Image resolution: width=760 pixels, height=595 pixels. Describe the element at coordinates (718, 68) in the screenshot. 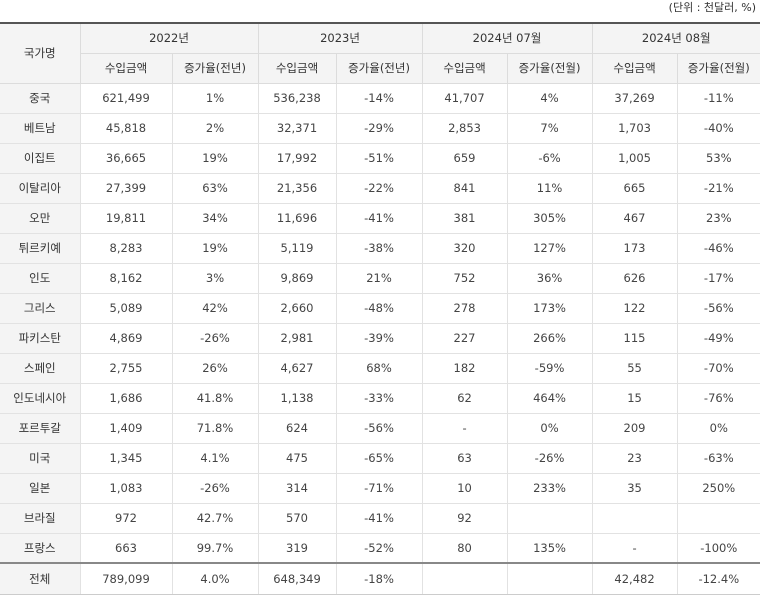

I see `subheader-growth: 증가율(전월)` at that location.